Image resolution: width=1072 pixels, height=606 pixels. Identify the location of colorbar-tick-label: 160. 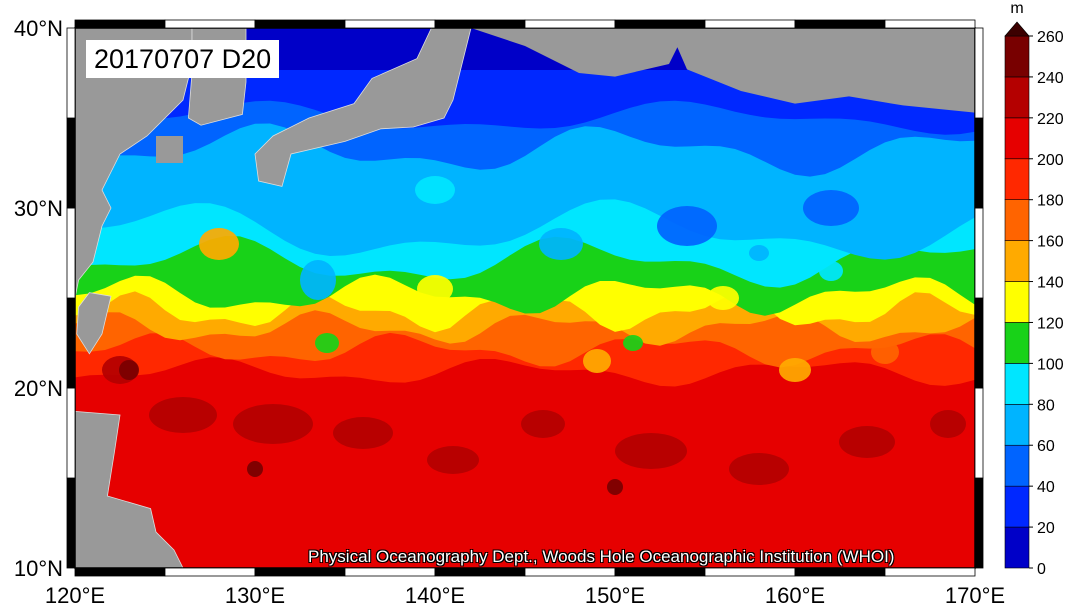
(1050, 242).